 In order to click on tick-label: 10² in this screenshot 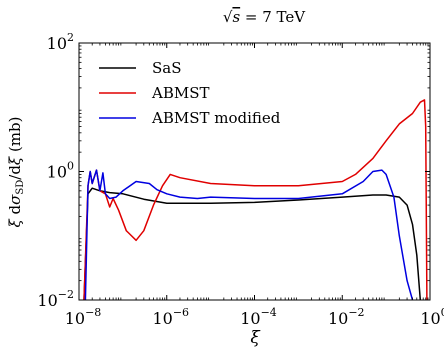, I will do `click(60, 42)`.